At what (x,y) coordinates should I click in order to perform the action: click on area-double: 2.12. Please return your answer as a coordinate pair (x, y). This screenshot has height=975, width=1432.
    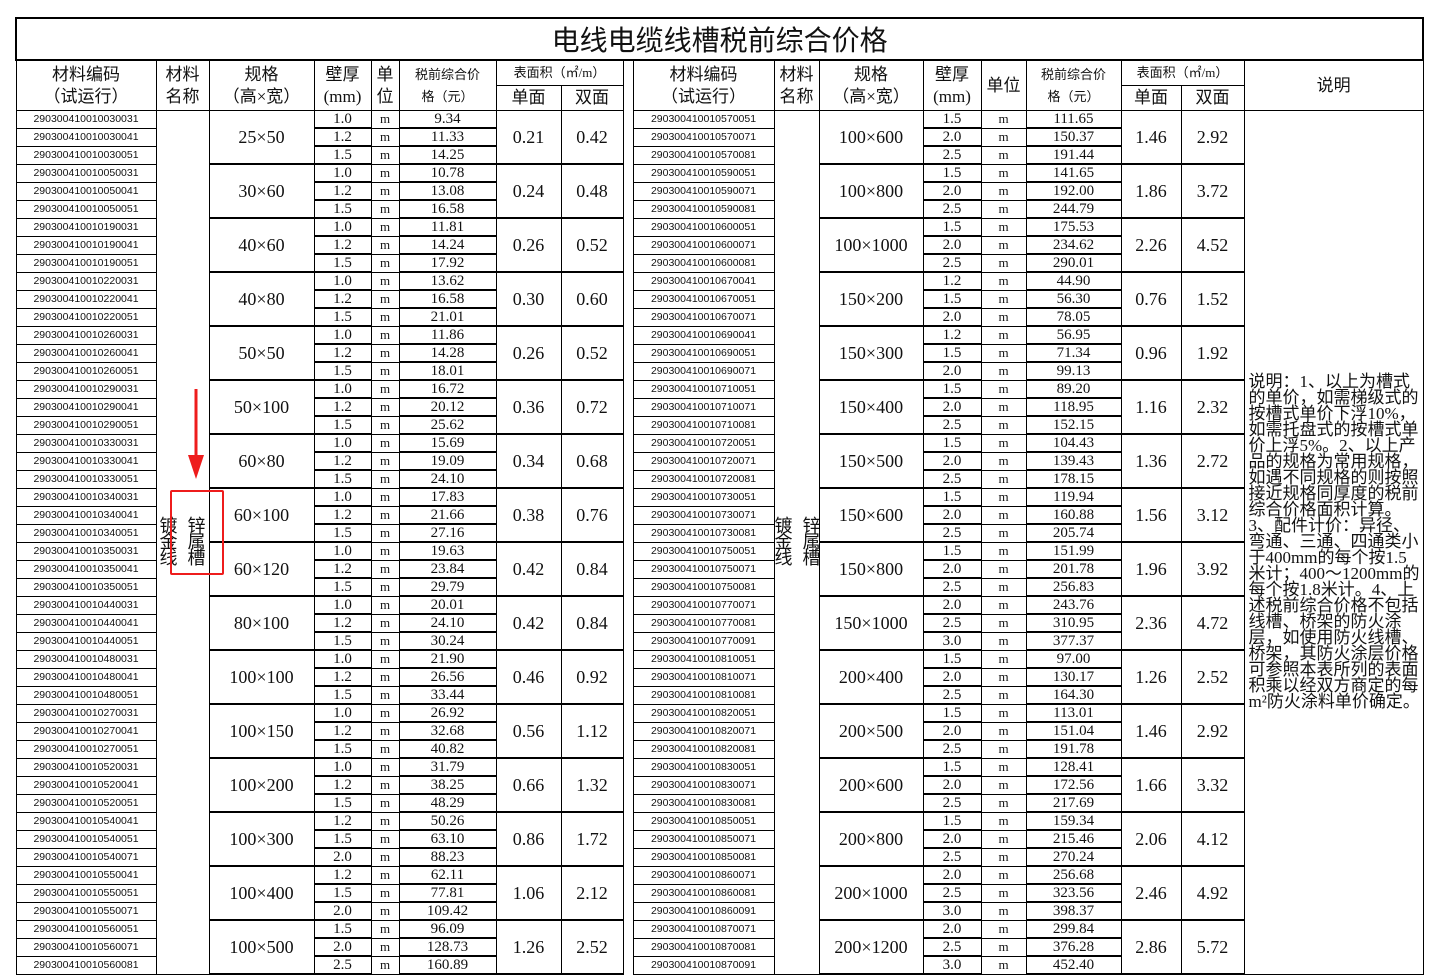
    Looking at the image, I should click on (592, 893).